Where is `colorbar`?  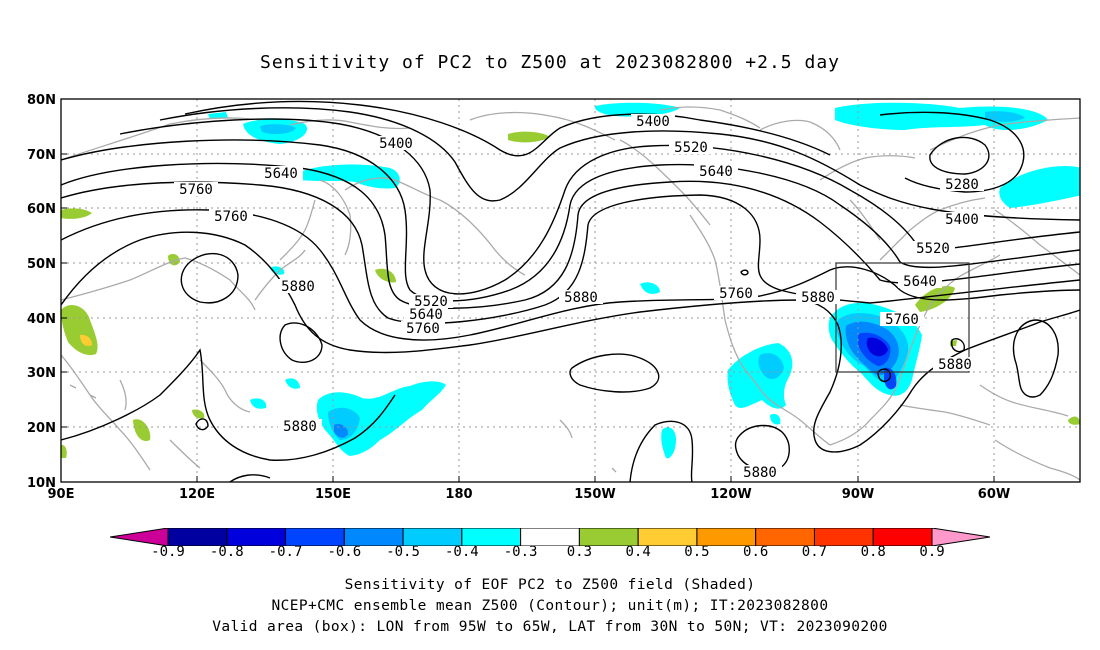 colorbar is located at coordinates (550, 537).